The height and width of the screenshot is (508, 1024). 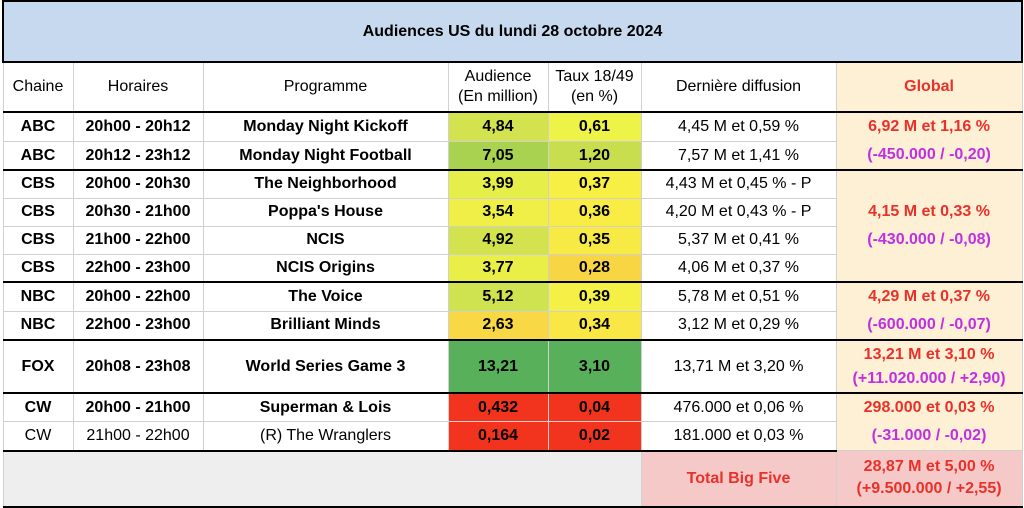 I want to click on cell-horaires: 20h12 - 23h12, so click(x=138, y=156).